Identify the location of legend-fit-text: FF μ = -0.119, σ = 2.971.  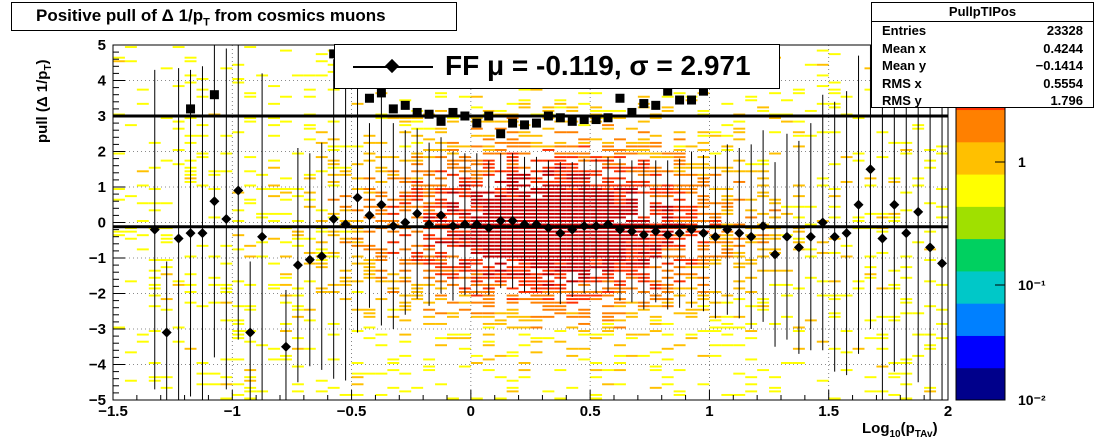
(598, 65).